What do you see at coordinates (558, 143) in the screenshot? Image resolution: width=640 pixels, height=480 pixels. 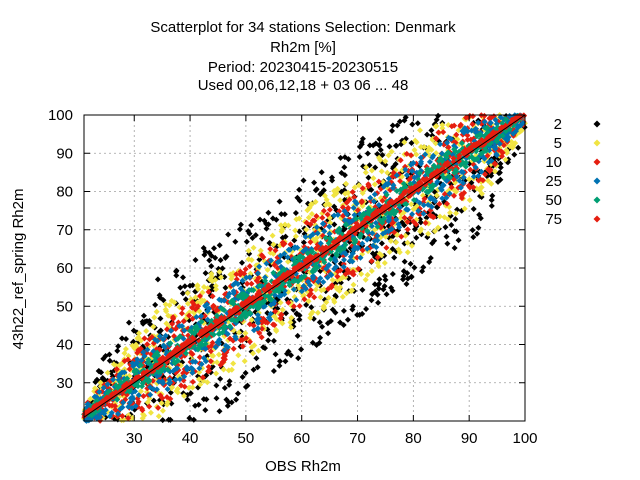 I see `legend-label: 5` at bounding box center [558, 143].